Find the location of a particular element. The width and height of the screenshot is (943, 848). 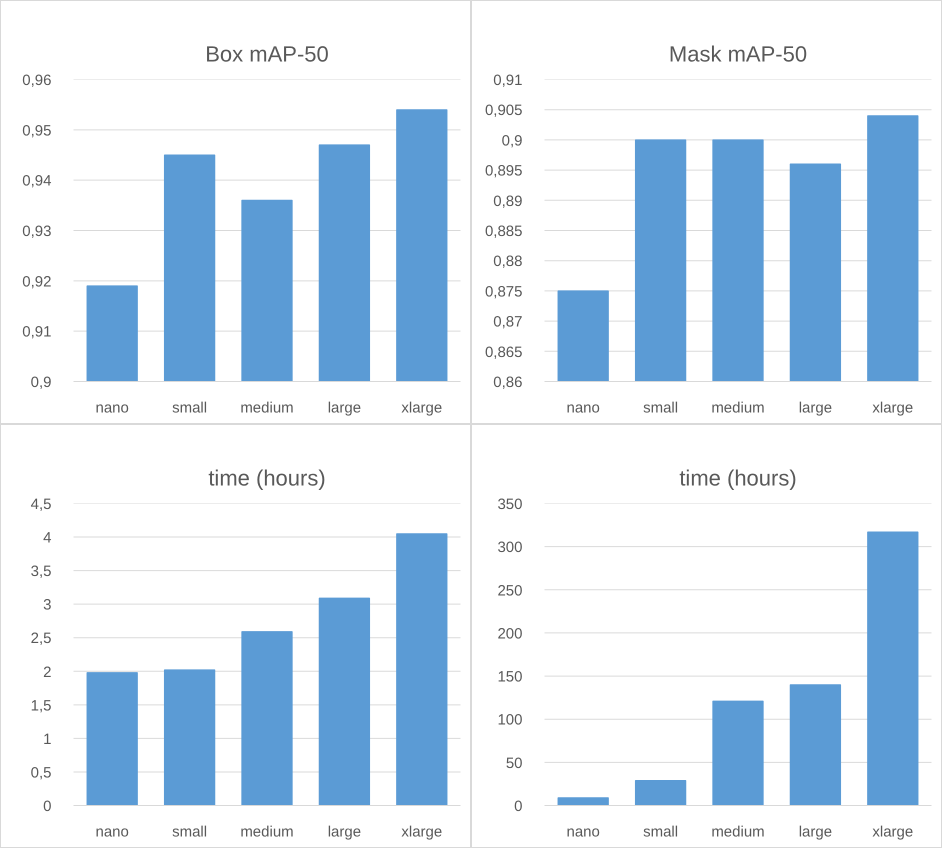

y-tick-label: 1 is located at coordinates (47, 739).